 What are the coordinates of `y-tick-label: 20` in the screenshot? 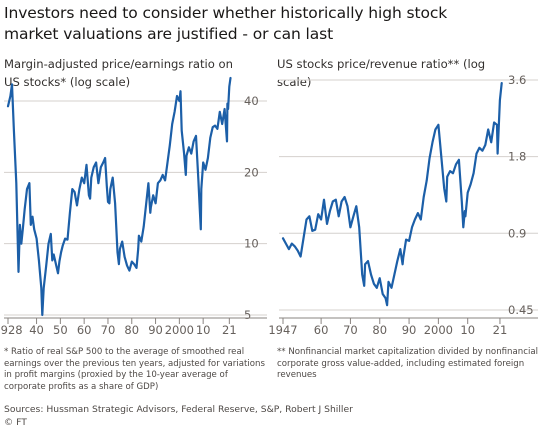 It's located at (251, 172).